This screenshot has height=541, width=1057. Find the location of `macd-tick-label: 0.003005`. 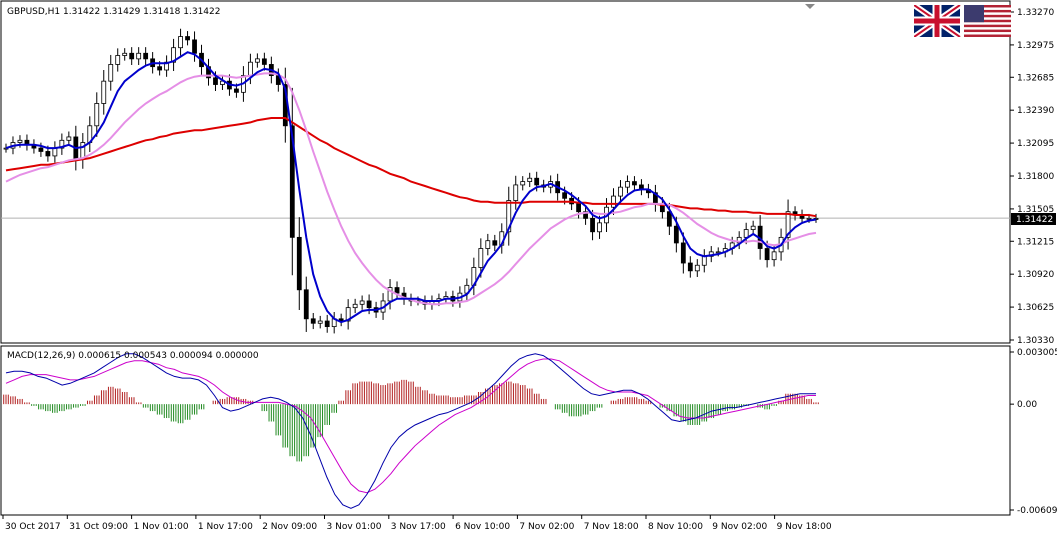

macd-tick-label: 0.003005 is located at coordinates (1037, 353).